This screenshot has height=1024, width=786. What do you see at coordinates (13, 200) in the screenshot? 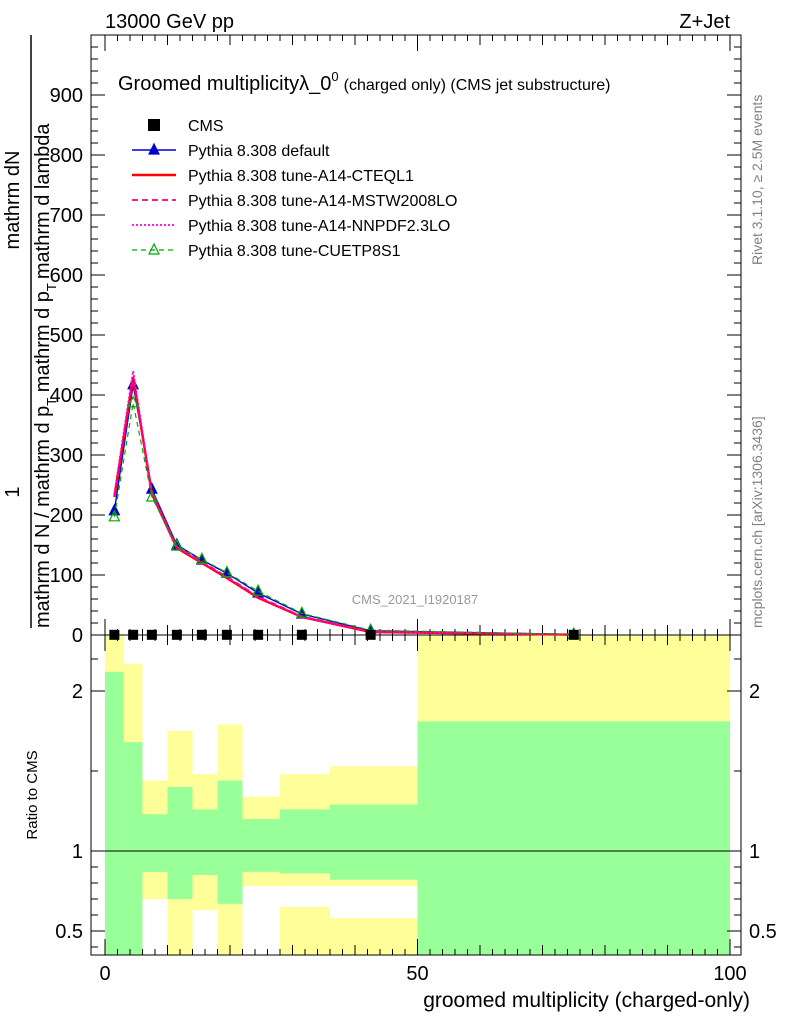
I see `ylabel-numerator: mathrm dN` at bounding box center [13, 200].